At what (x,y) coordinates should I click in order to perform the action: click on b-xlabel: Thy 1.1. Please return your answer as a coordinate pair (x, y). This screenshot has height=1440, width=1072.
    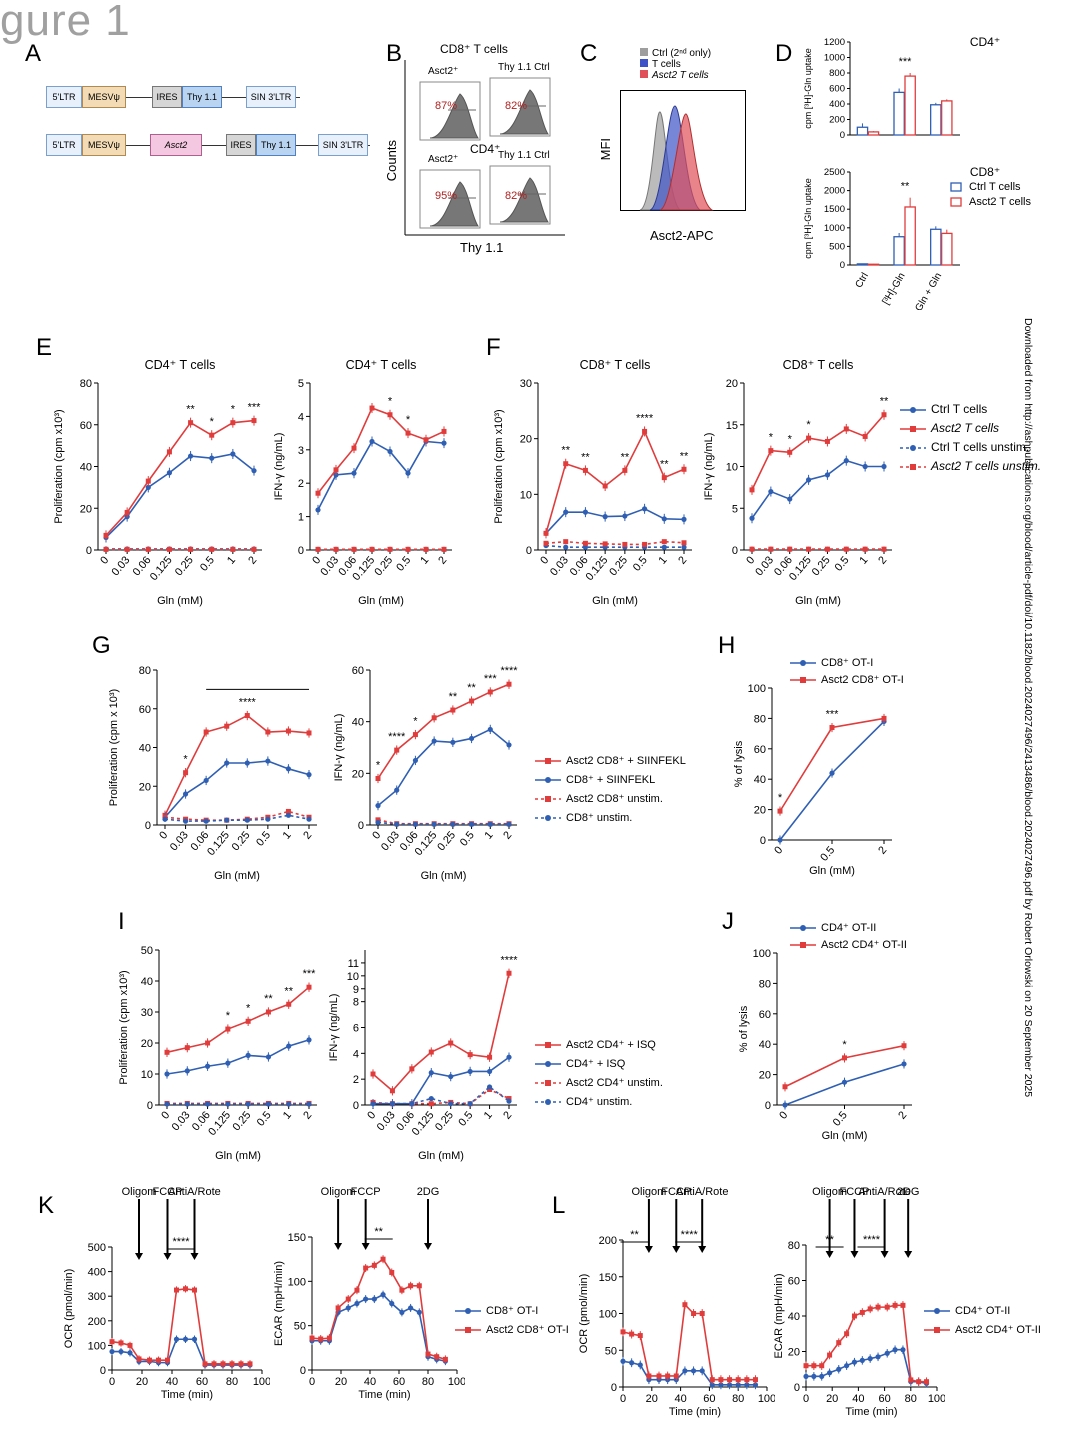
    Looking at the image, I should click on (482, 247).